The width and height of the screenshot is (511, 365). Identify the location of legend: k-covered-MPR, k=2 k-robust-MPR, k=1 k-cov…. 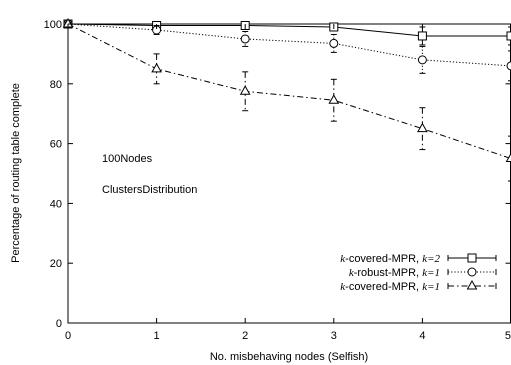
(418, 273).